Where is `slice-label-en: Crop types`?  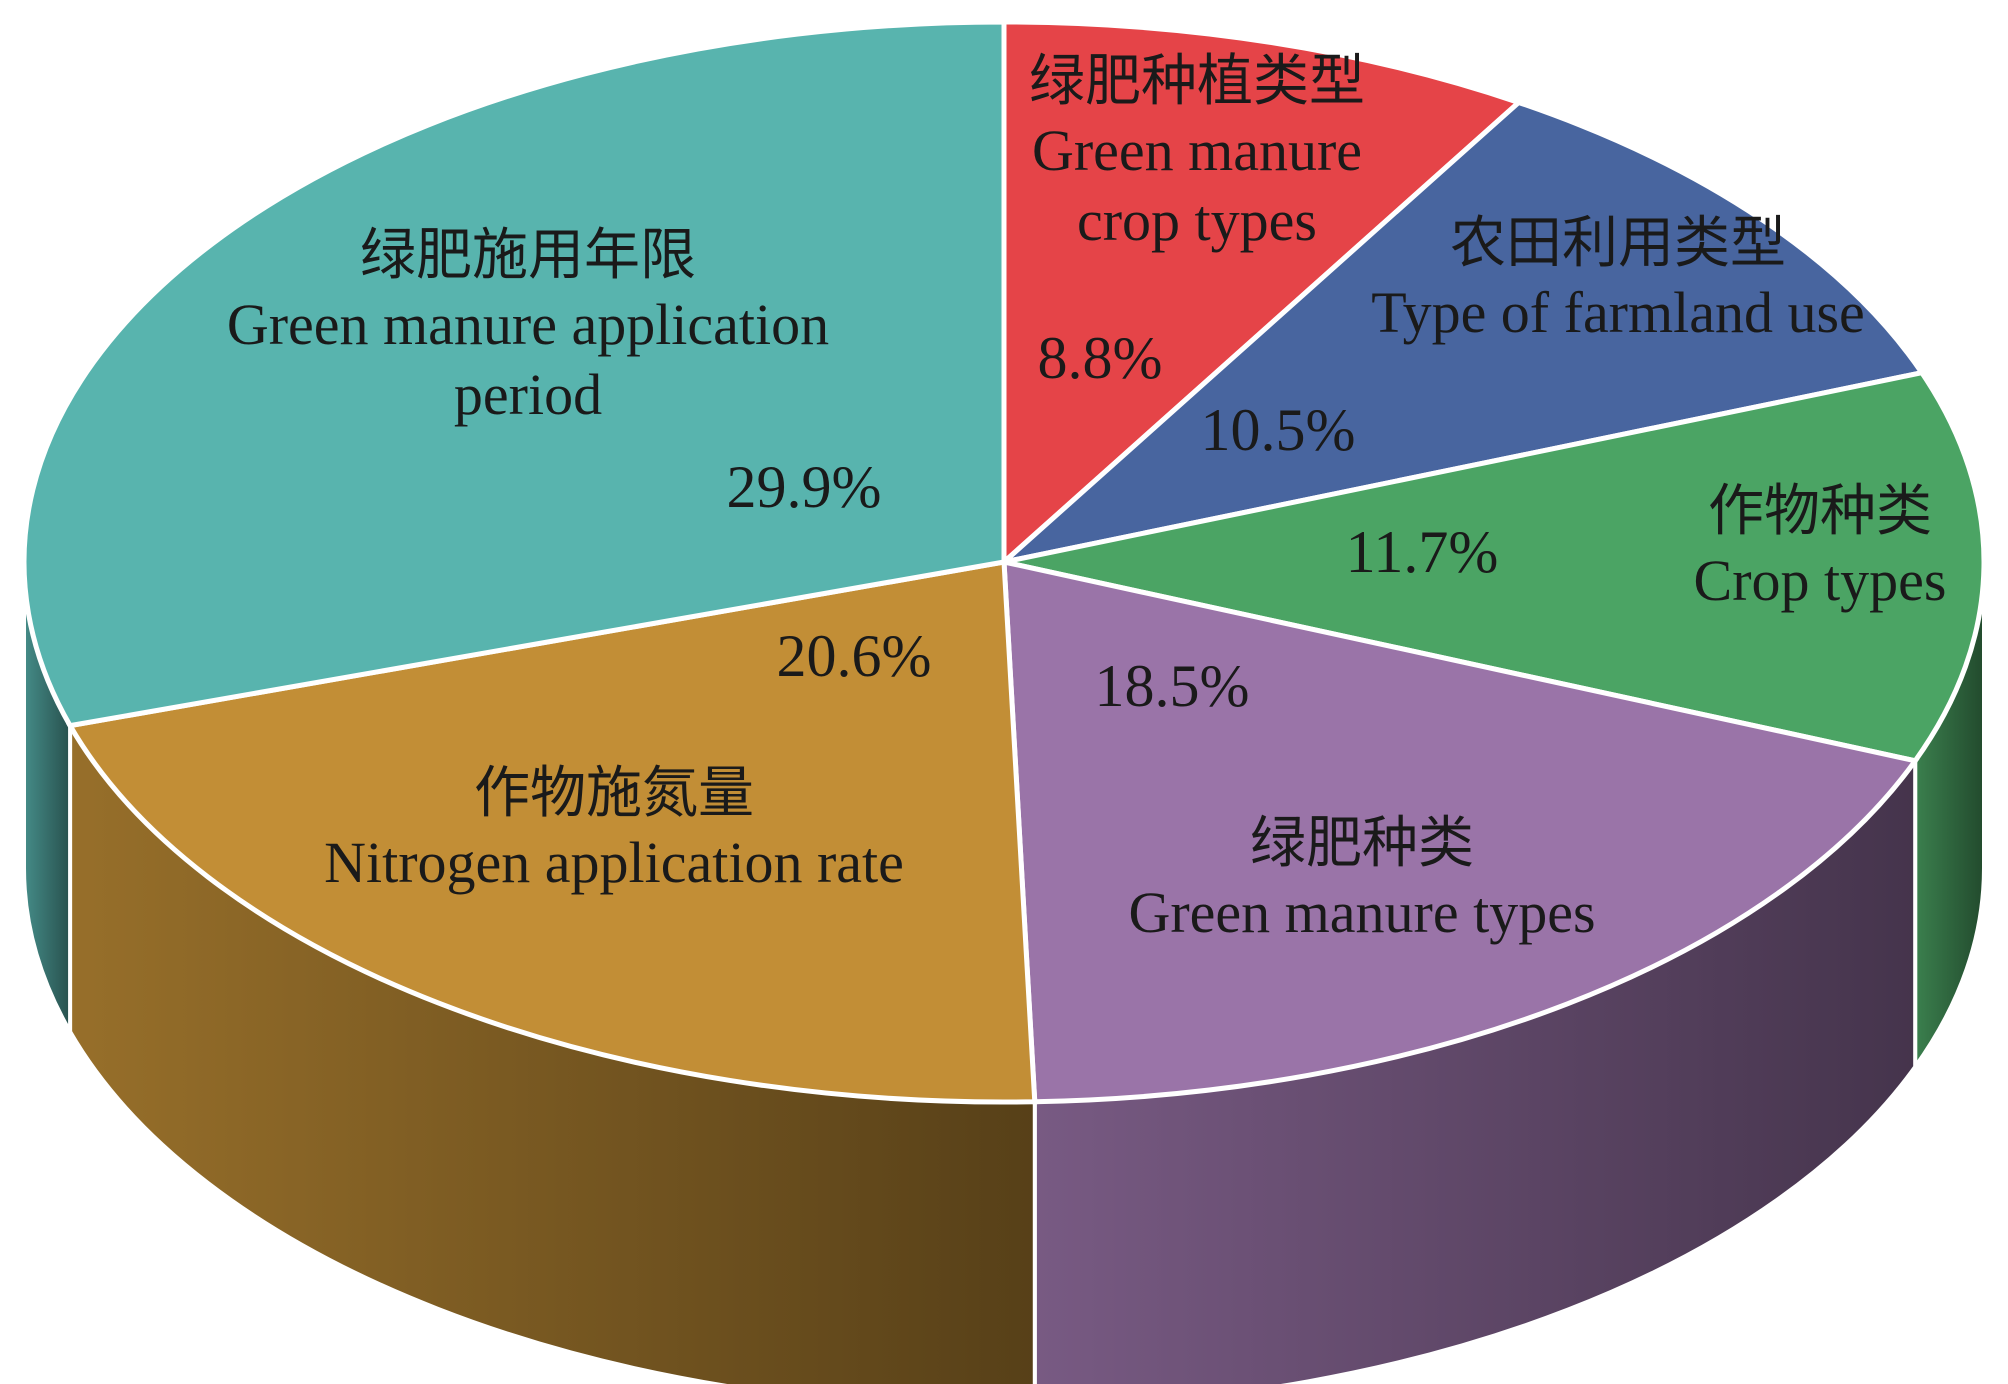 slice-label-en: Crop types is located at coordinates (1820, 580).